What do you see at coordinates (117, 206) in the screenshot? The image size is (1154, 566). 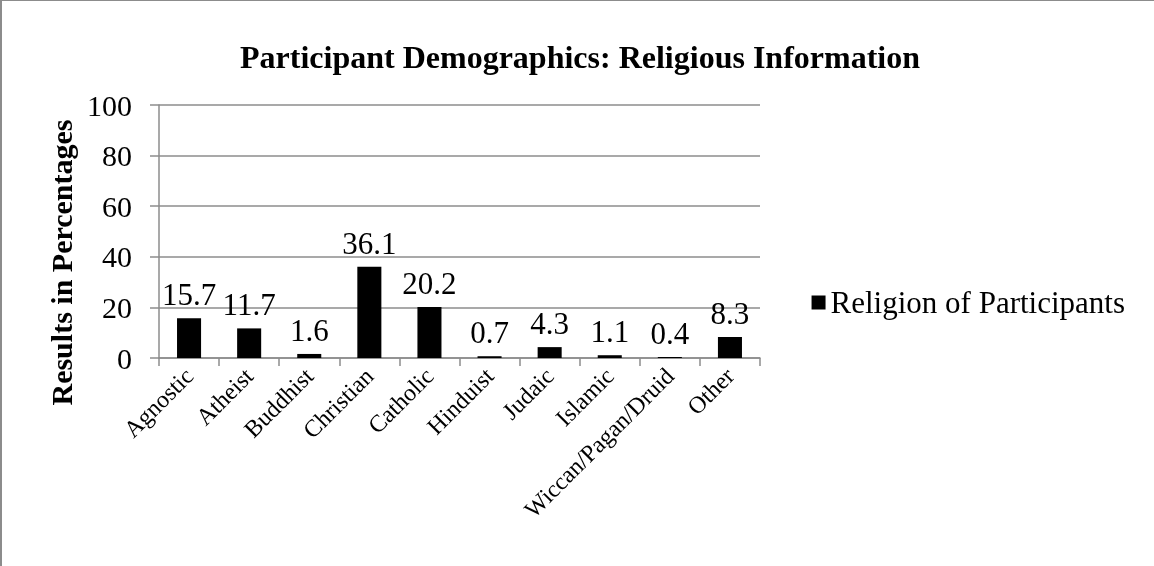 I see `y-tick-label: 60` at bounding box center [117, 206].